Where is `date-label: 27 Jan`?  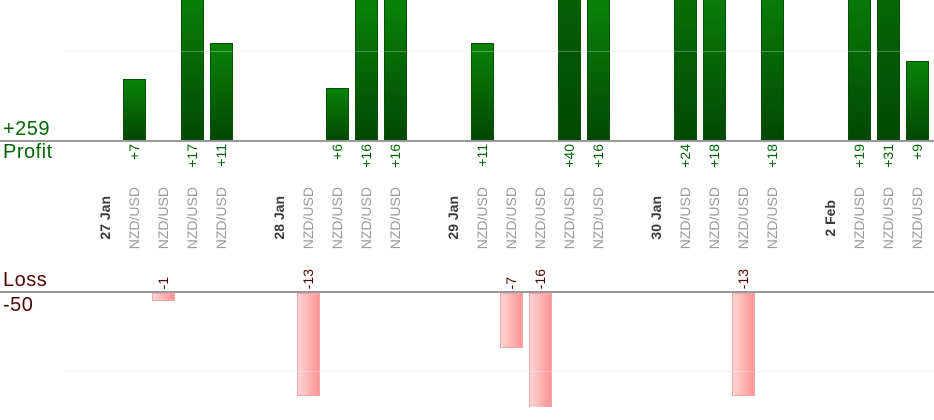 date-label: 27 Jan is located at coordinates (105, 218).